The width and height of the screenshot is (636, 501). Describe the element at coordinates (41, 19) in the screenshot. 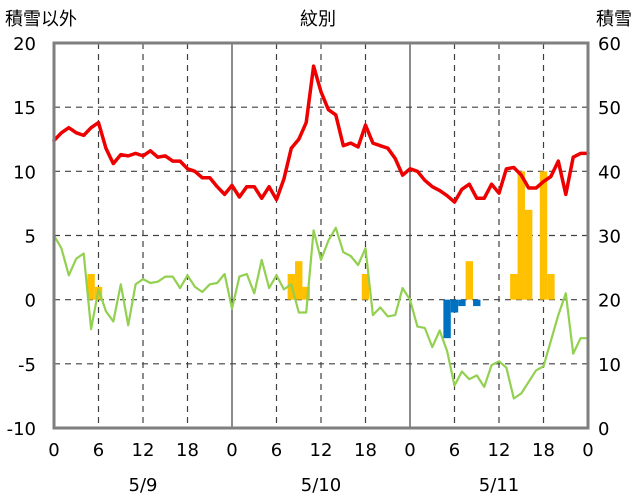

I see `left-axis-label: 積雪以外` at that location.